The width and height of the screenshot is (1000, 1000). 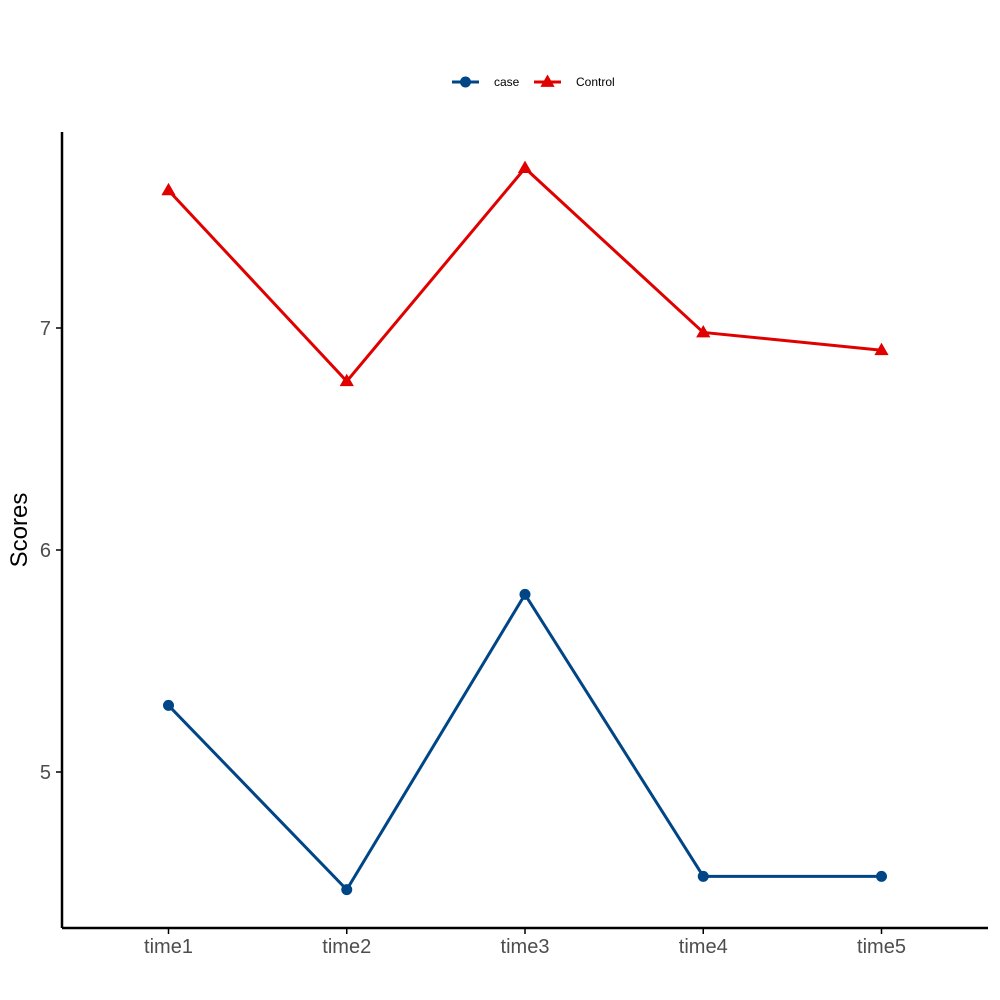 What do you see at coordinates (574, 81) in the screenshot?
I see `legend-item-control: Control` at bounding box center [574, 81].